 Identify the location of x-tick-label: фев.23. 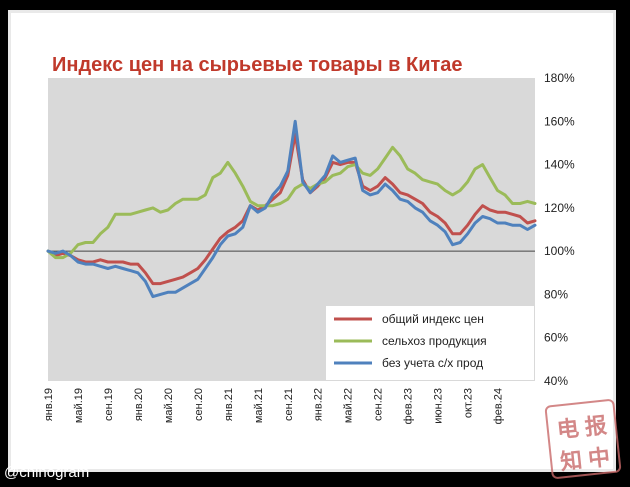
(409, 406).